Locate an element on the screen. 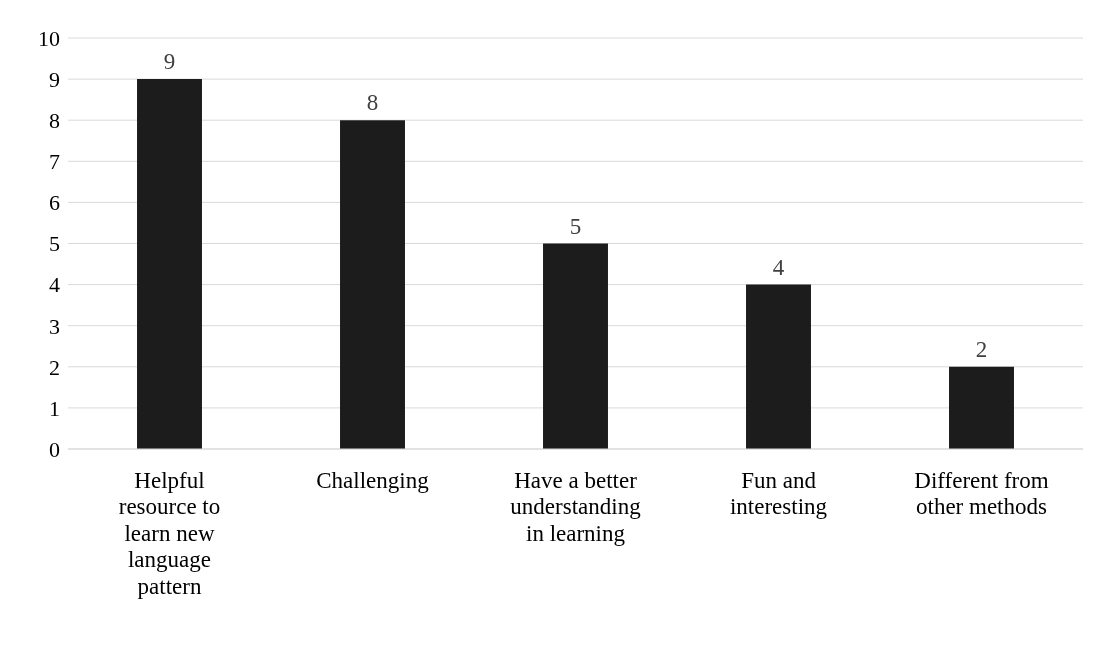 The image size is (1101, 657). y-tick-label: 0 is located at coordinates (54, 449).